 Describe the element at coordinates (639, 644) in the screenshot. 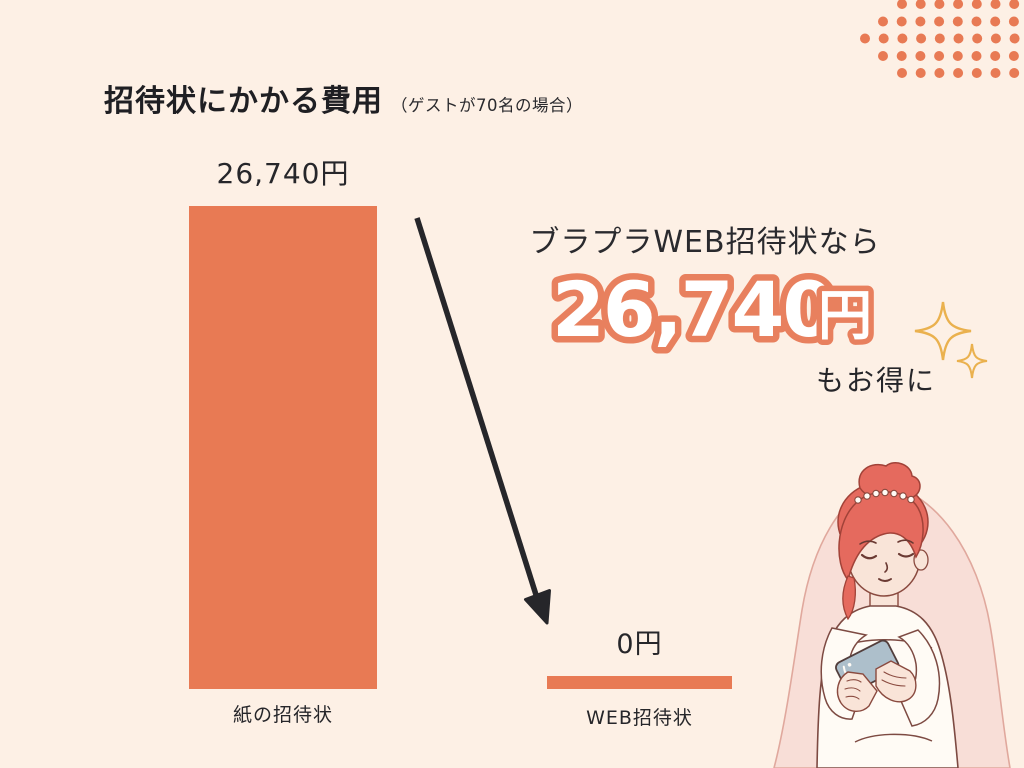

I see `bar-value-web: 0円` at that location.